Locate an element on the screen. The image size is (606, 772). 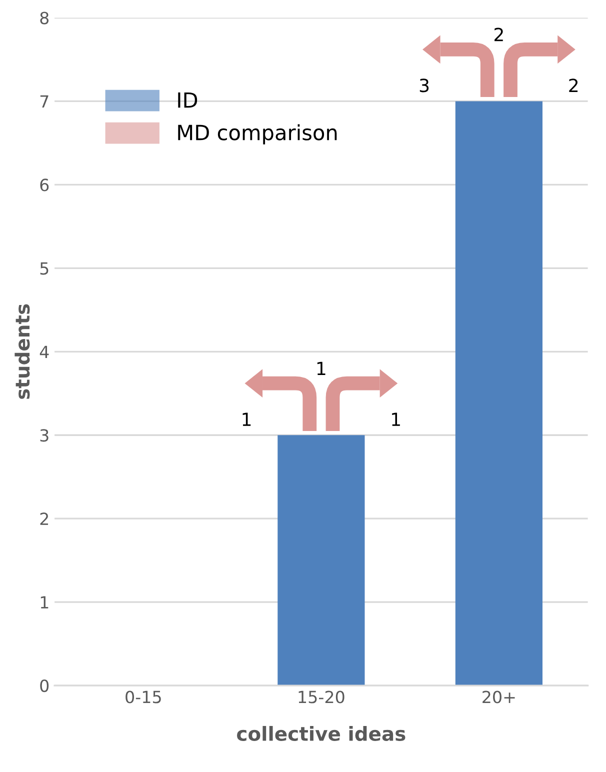
y-tick-label: 0 is located at coordinates (44, 686).